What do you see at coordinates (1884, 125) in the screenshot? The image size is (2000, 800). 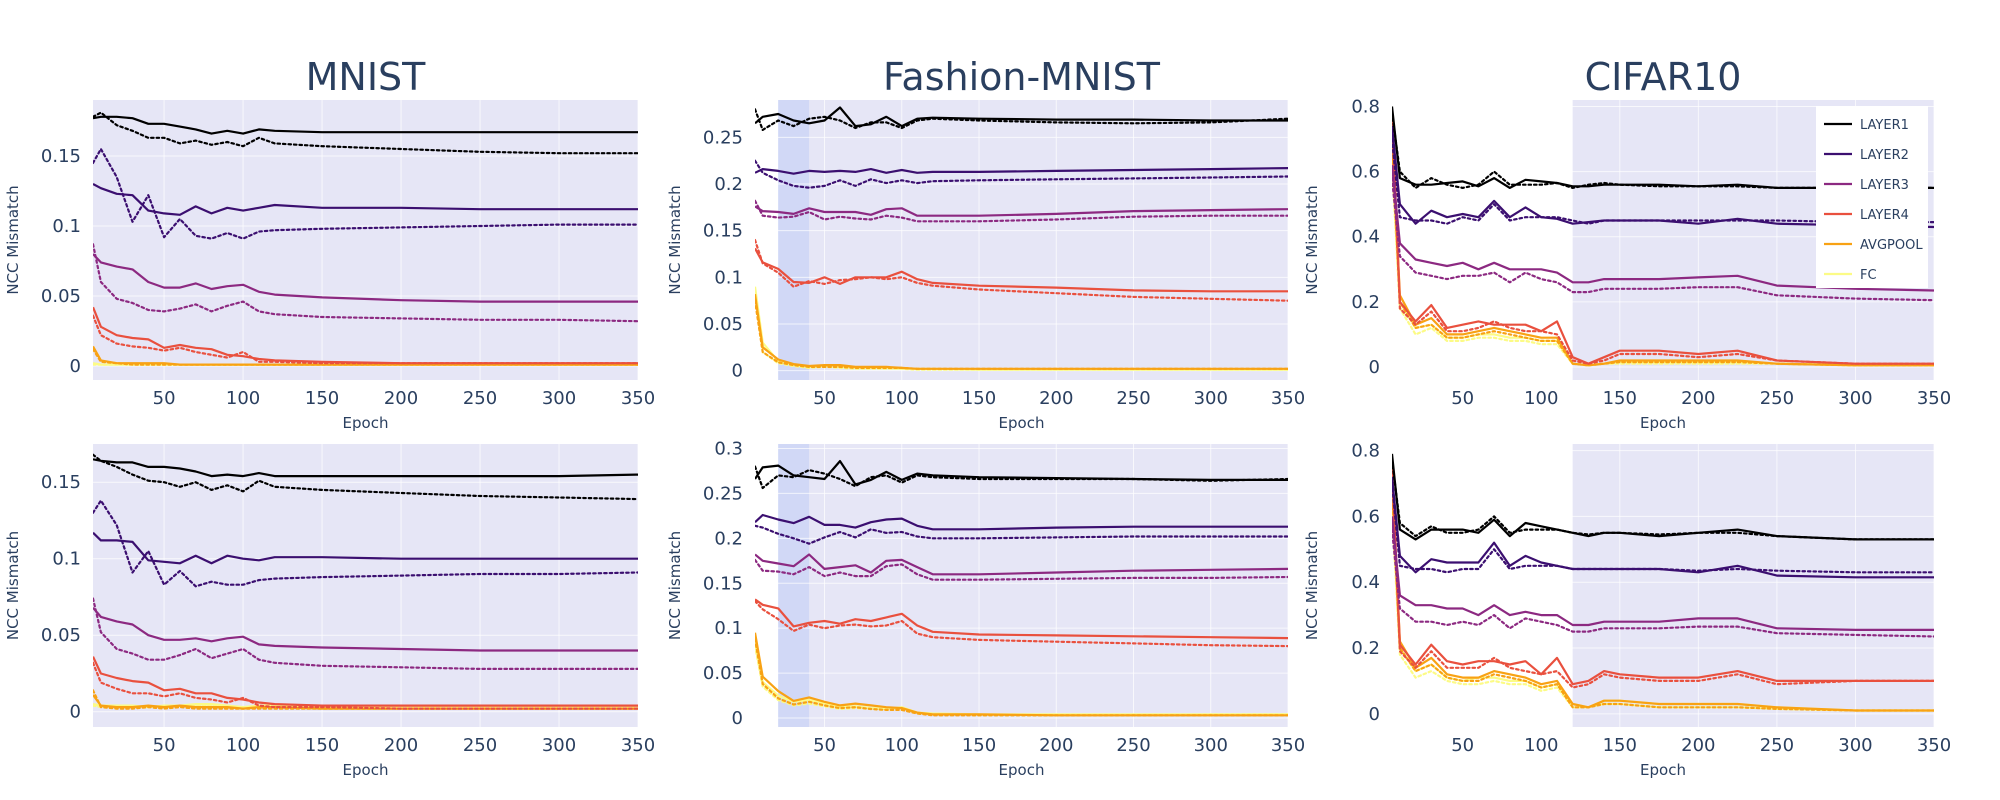 I see `legend-label-layer1: LAYER1` at bounding box center [1884, 125].